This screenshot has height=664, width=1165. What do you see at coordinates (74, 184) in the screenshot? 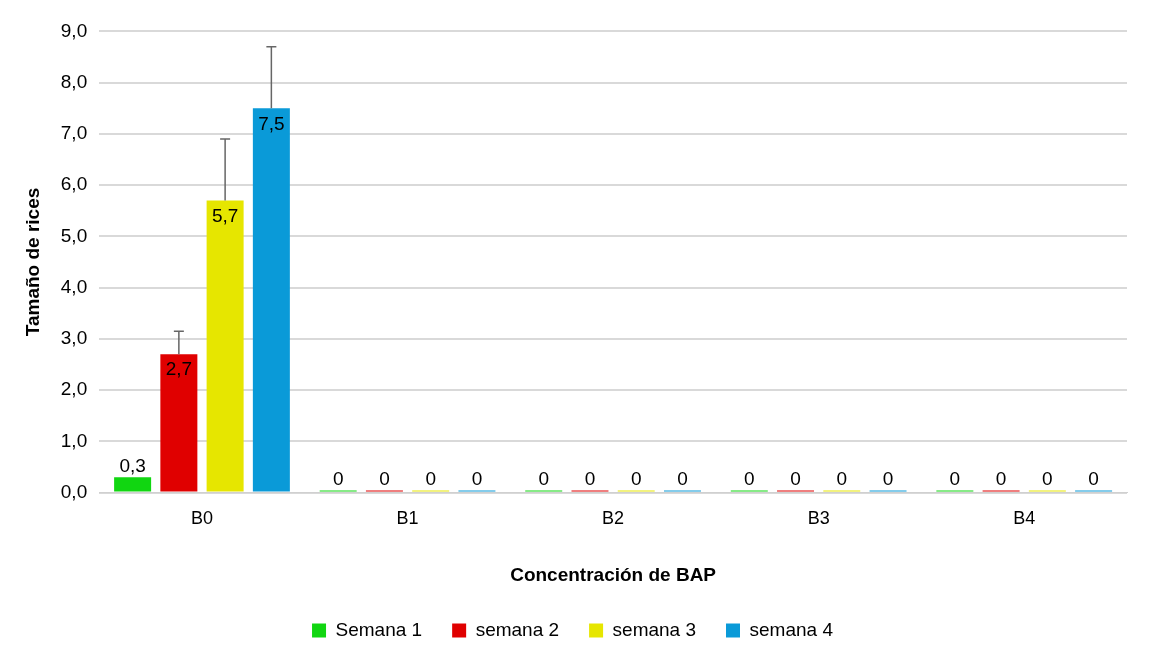
I see `y-tick-label: 6,0` at bounding box center [74, 184].